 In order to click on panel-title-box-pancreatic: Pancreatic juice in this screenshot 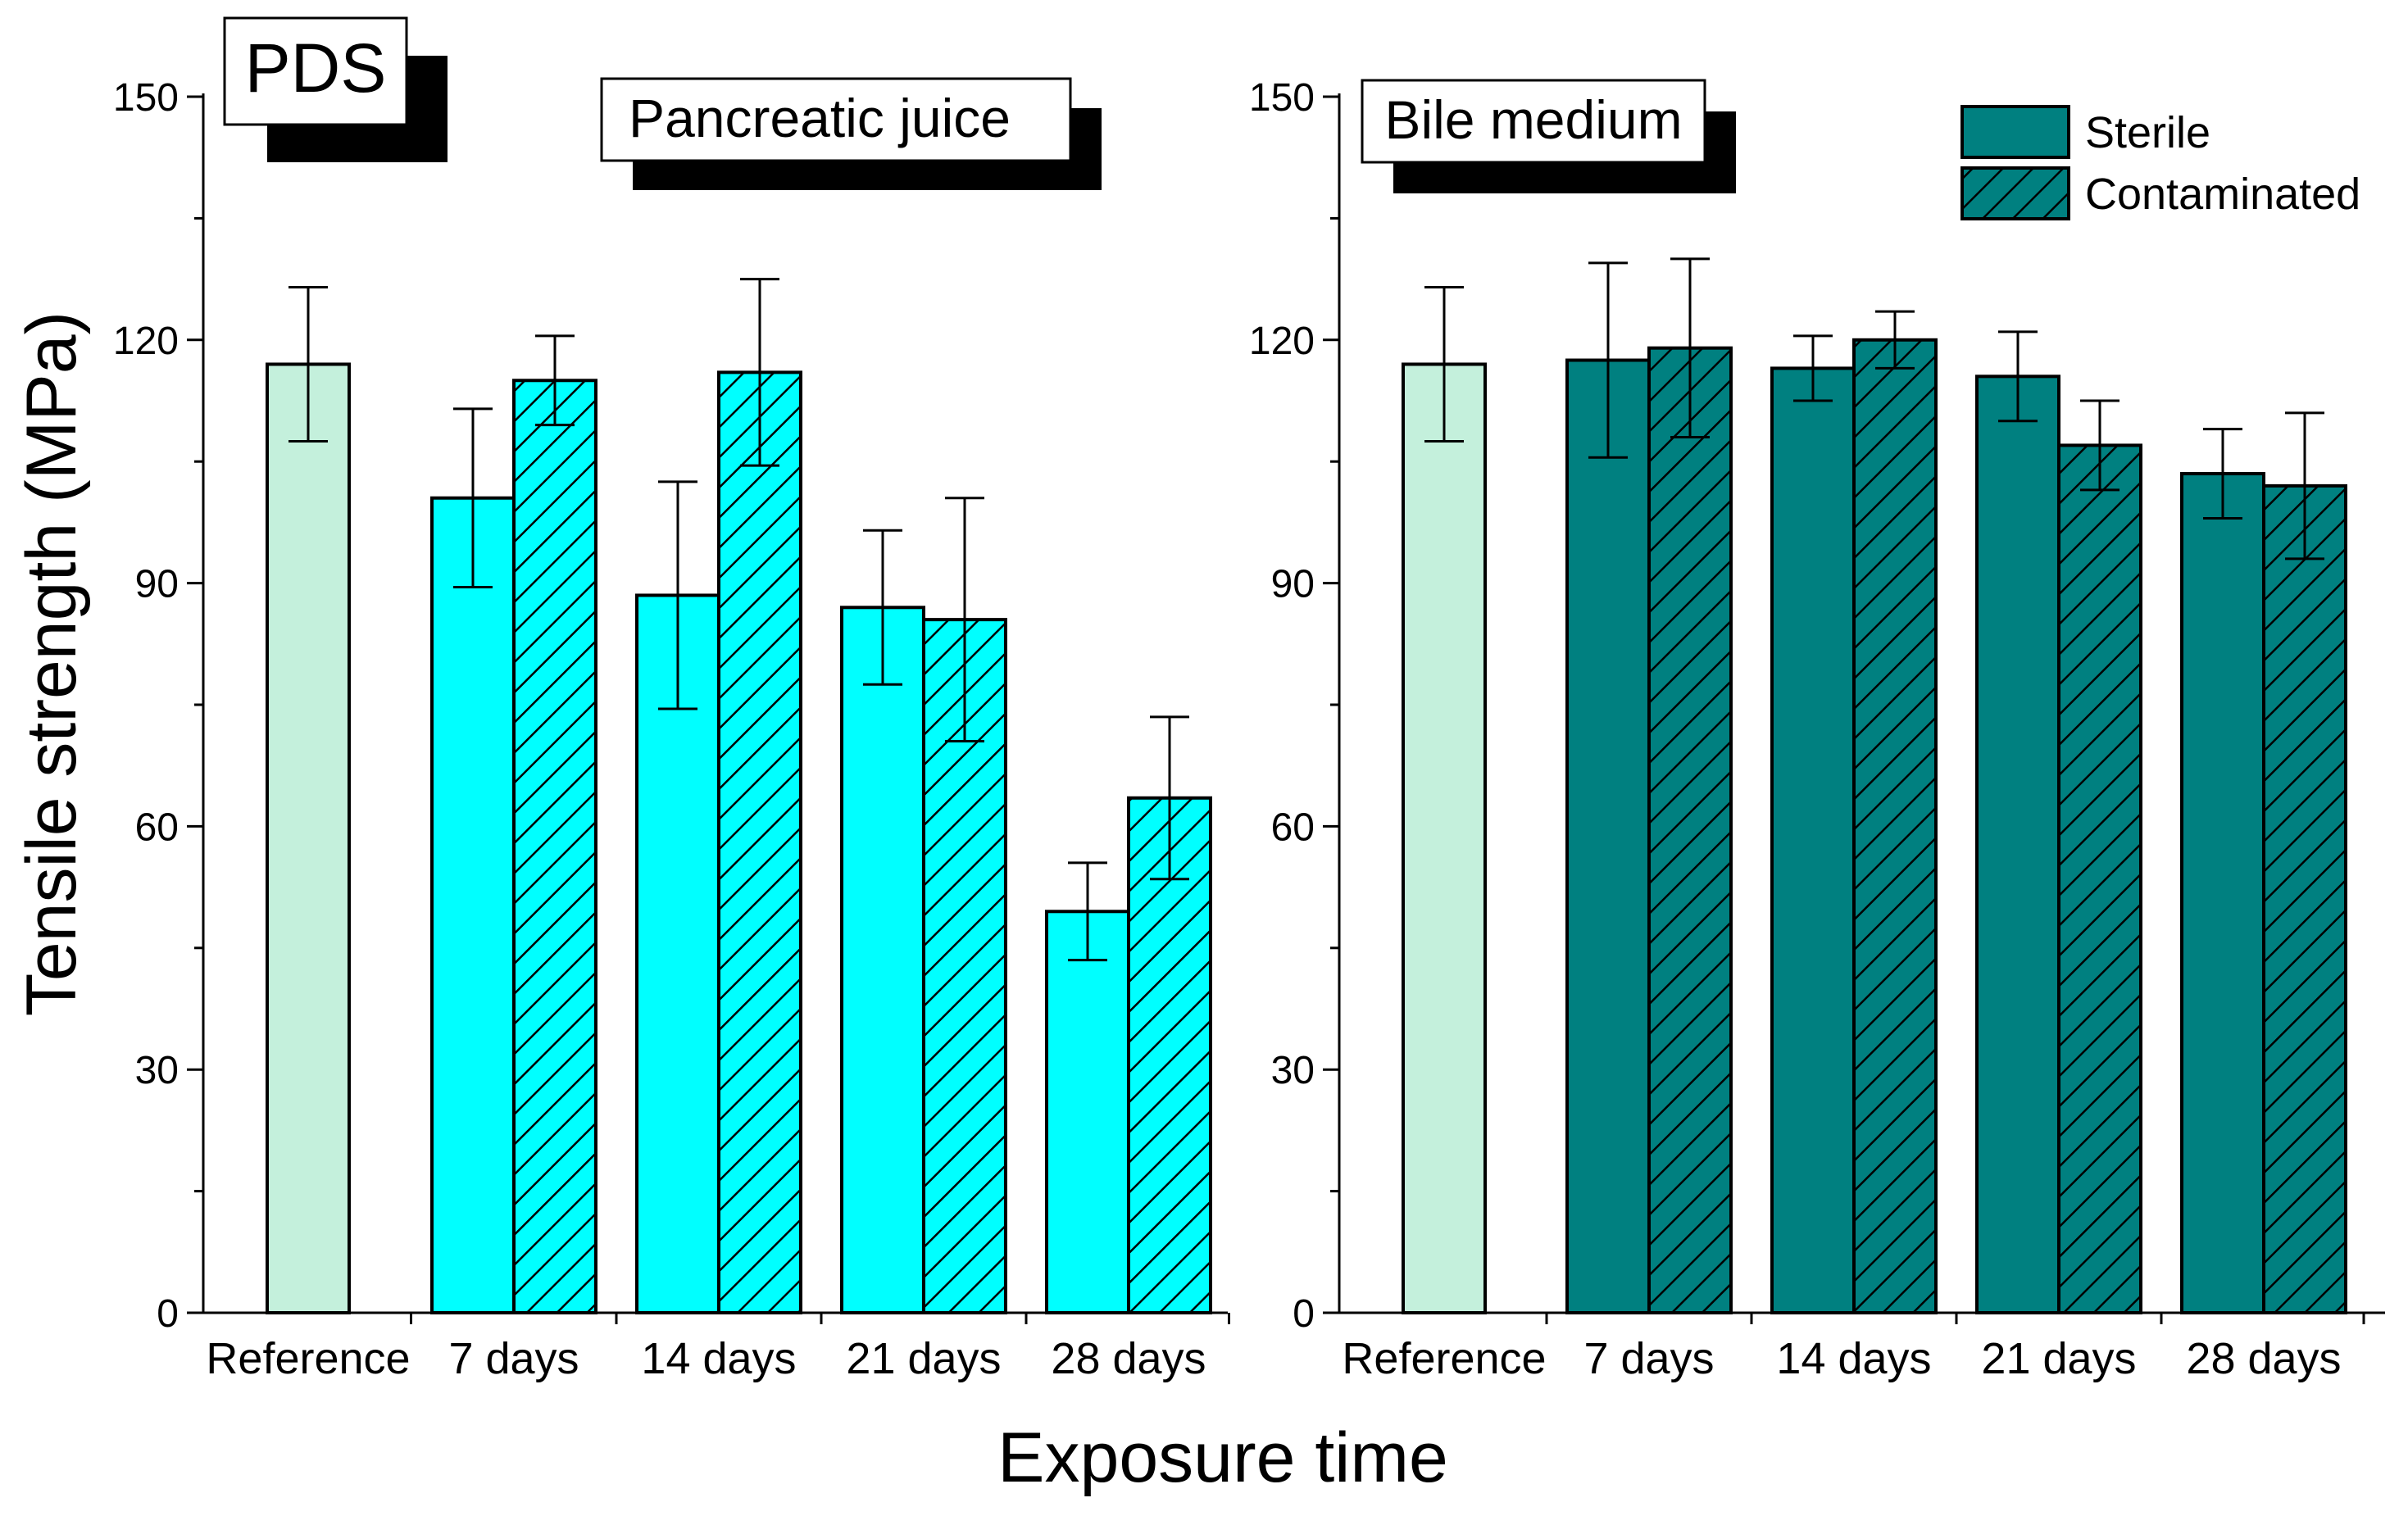, I will do `click(851, 133)`.